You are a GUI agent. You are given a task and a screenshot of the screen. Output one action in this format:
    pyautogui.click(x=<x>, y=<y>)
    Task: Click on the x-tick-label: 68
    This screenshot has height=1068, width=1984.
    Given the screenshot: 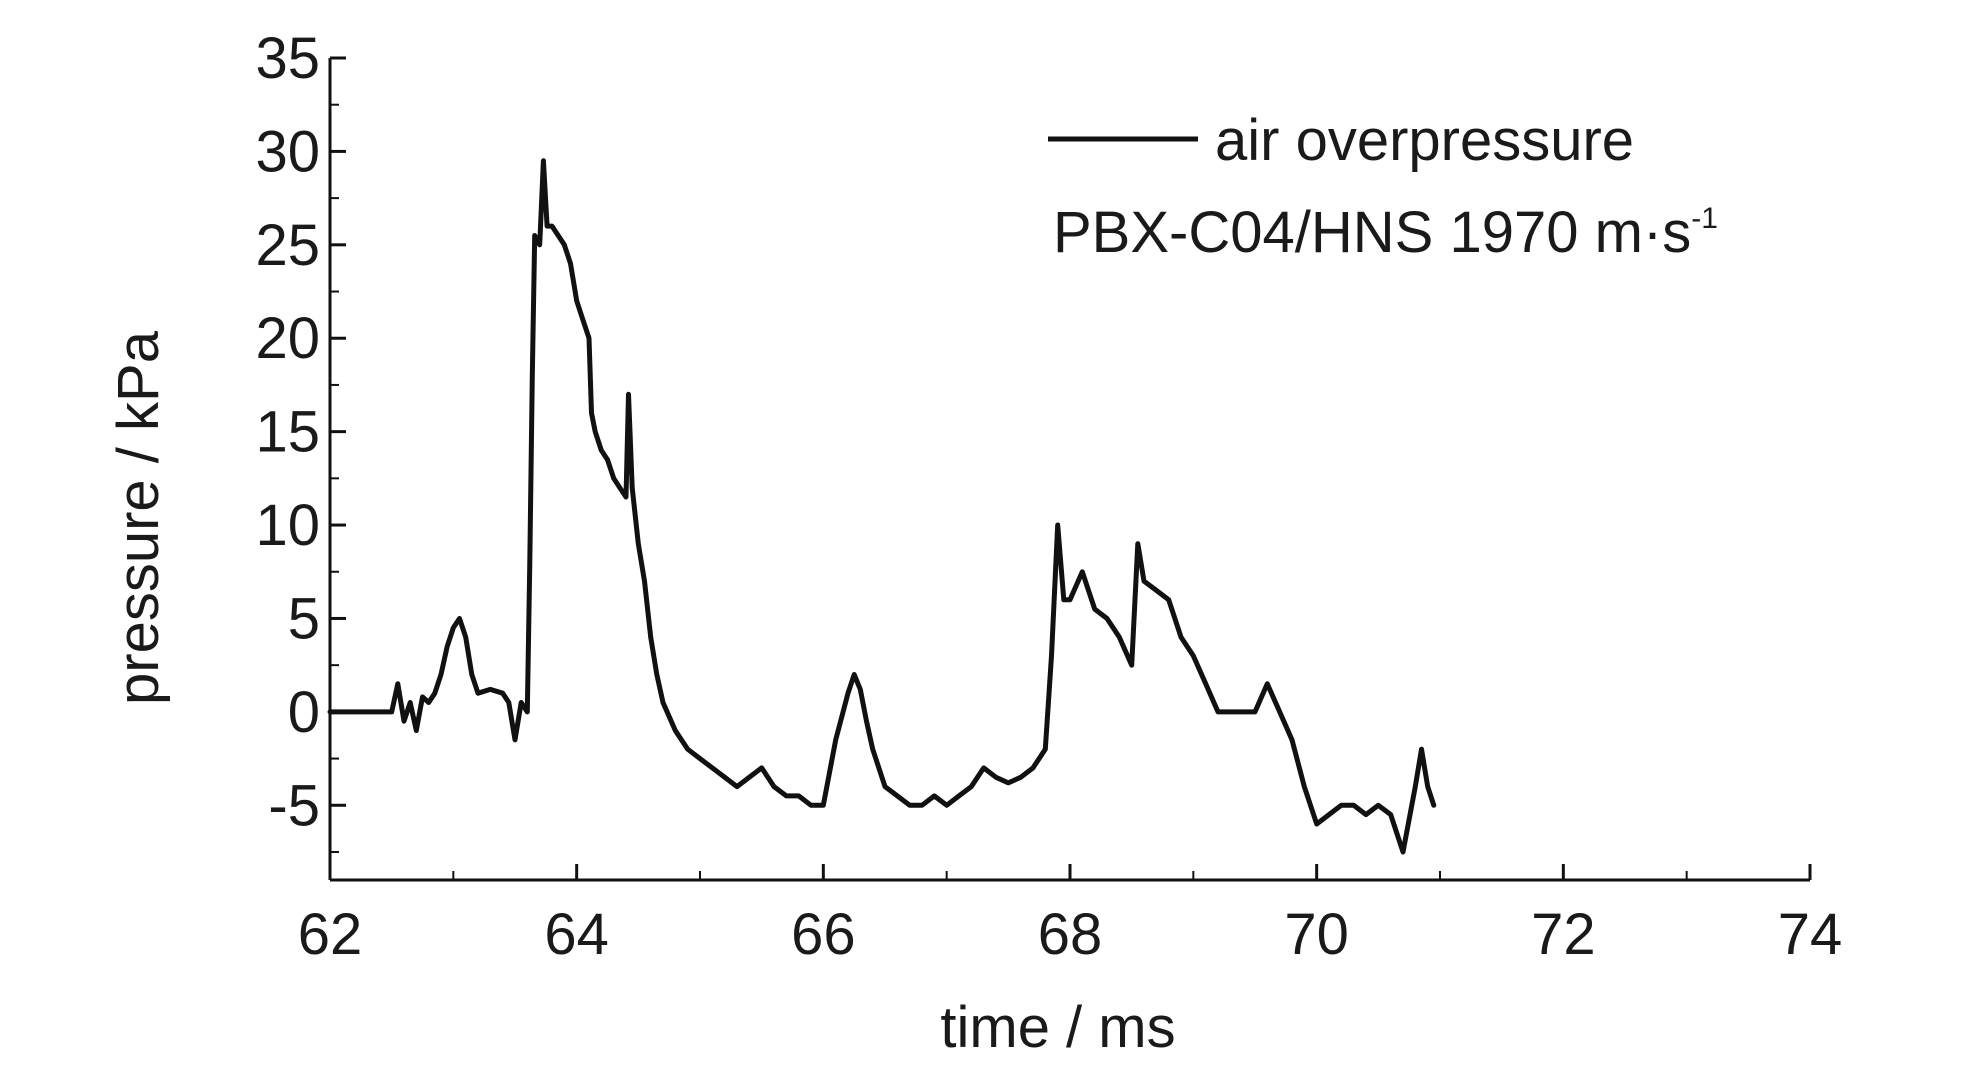 What is the action you would take?
    pyautogui.click(x=1070, y=934)
    